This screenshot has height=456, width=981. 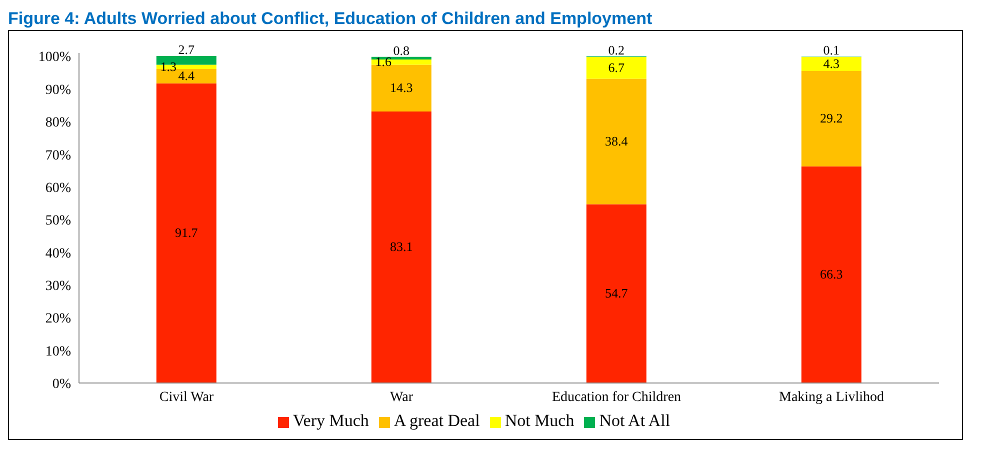 What do you see at coordinates (437, 420) in the screenshot?
I see `legend-label: A great Deal` at bounding box center [437, 420].